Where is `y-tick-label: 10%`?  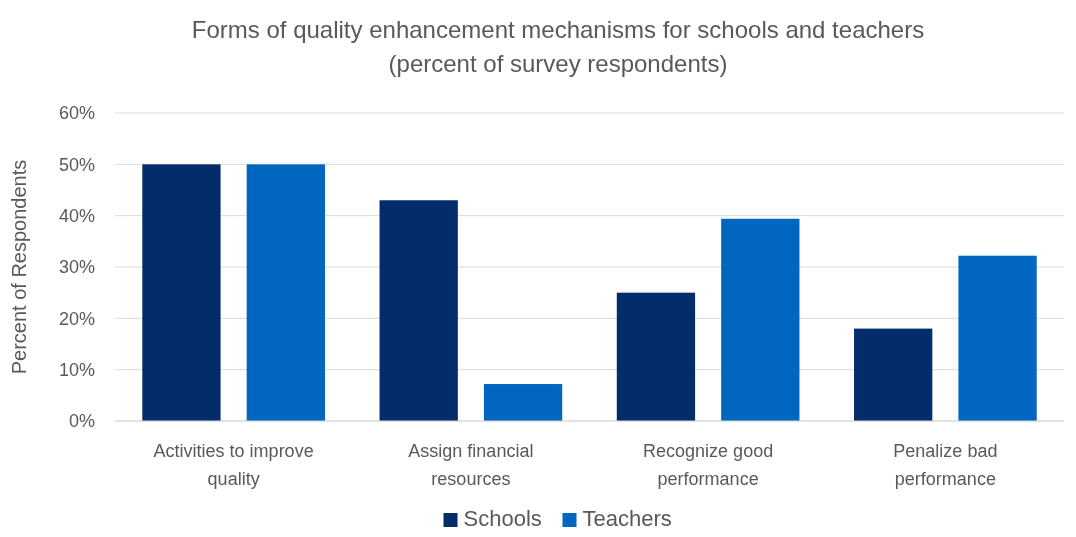
y-tick-label: 10% is located at coordinates (76, 369).